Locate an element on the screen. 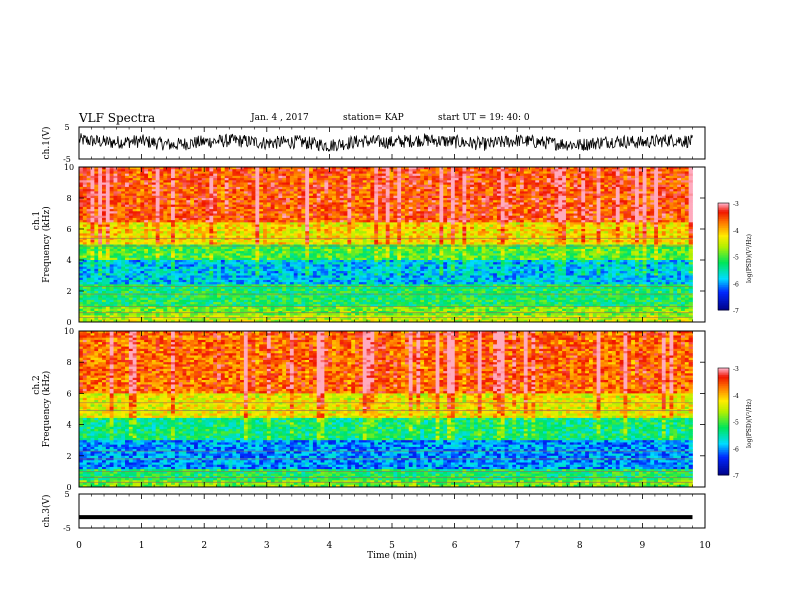 This screenshot has width=792, height=612. ch2-spectrogram-ytick-8: 8 is located at coordinates (68, 362).